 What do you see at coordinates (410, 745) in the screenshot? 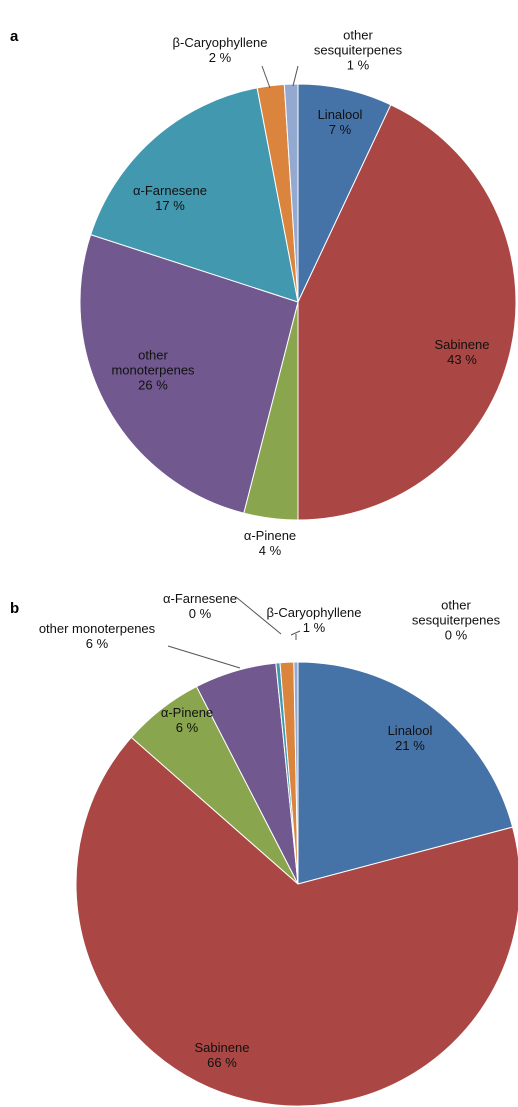
I see `slice-value: 21 %` at bounding box center [410, 745].